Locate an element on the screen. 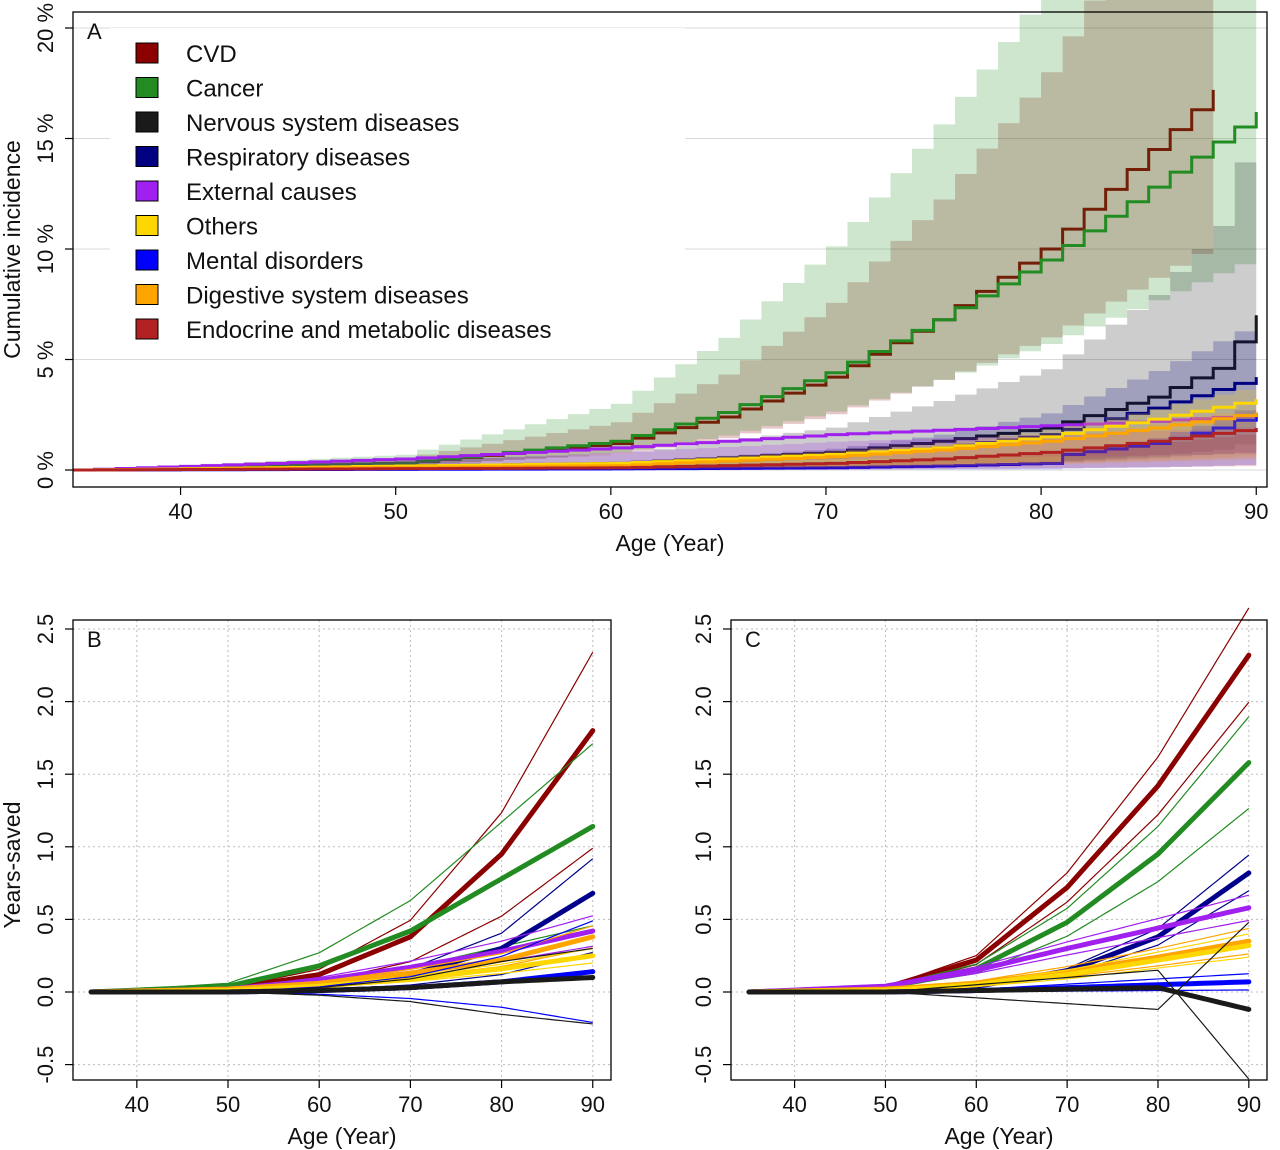 The width and height of the screenshot is (1280, 1150). y-axis-label: Cumulative incidence is located at coordinates (12, 249).